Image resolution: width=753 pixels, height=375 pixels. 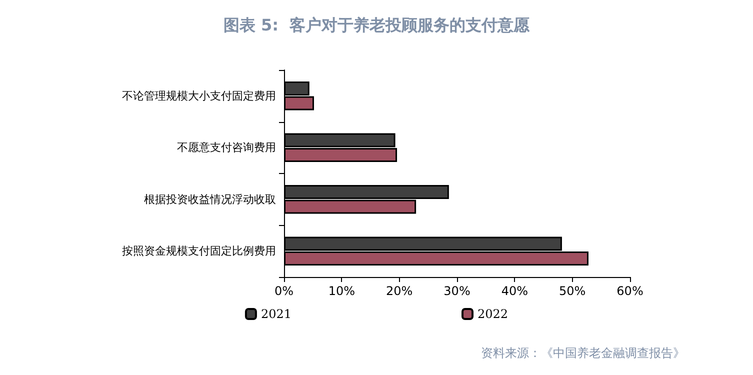 What do you see at coordinates (284, 291) in the screenshot?
I see `x-tick-label: 0%` at bounding box center [284, 291].